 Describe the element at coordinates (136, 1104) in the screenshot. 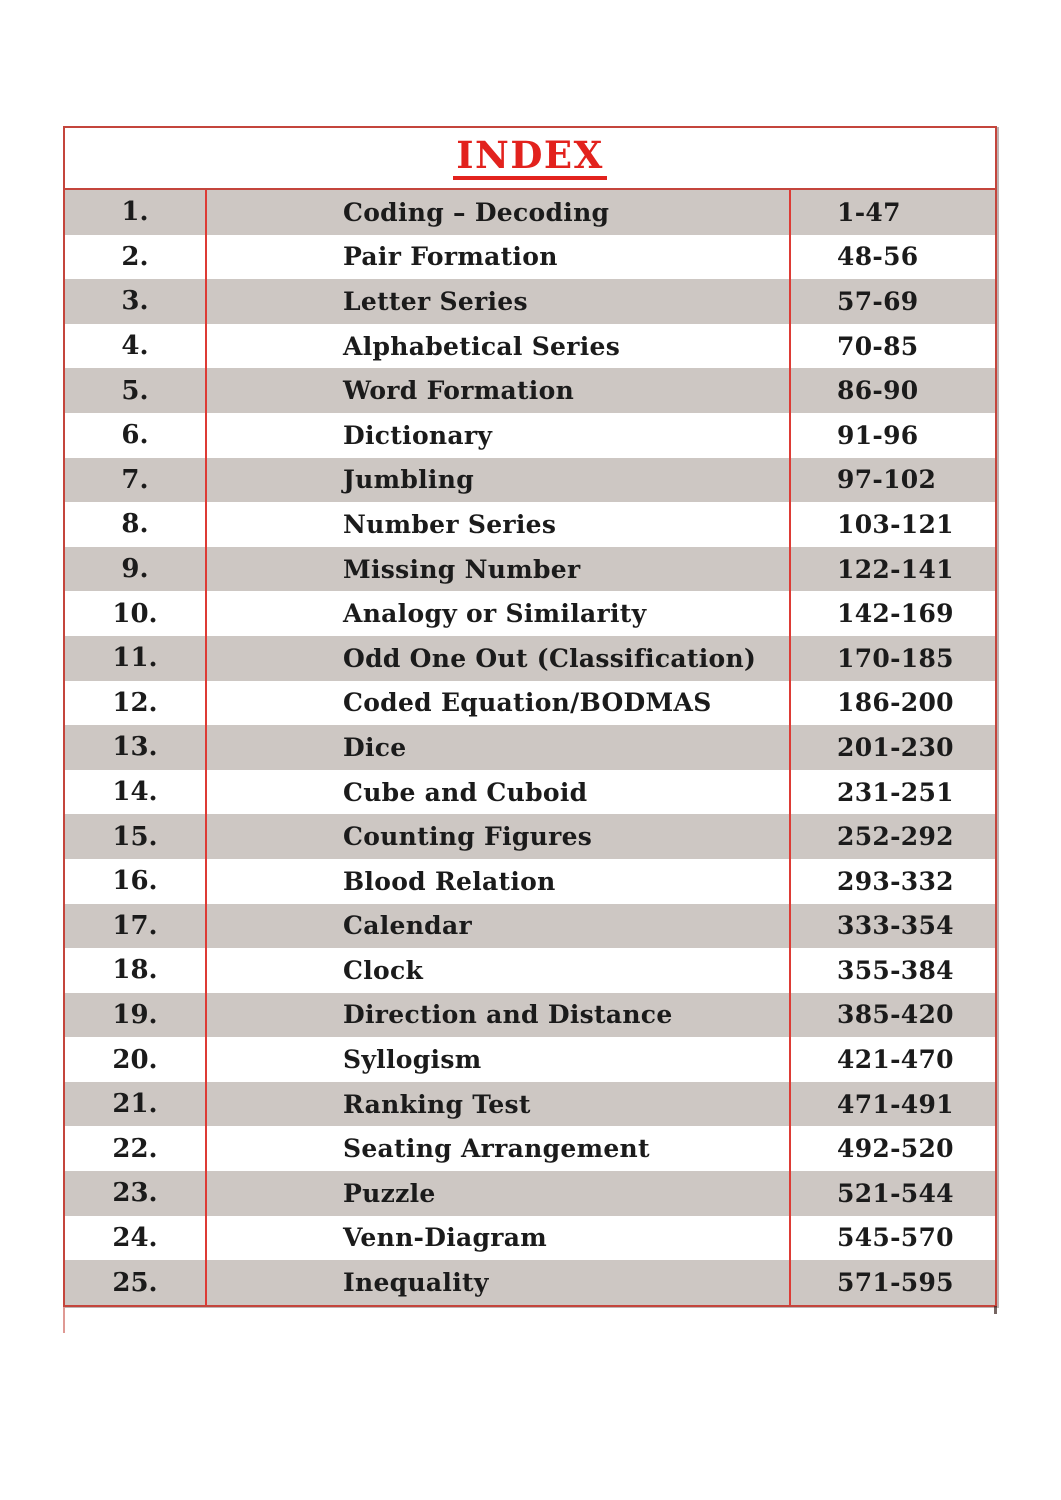

I see `row-number: 21.` at that location.